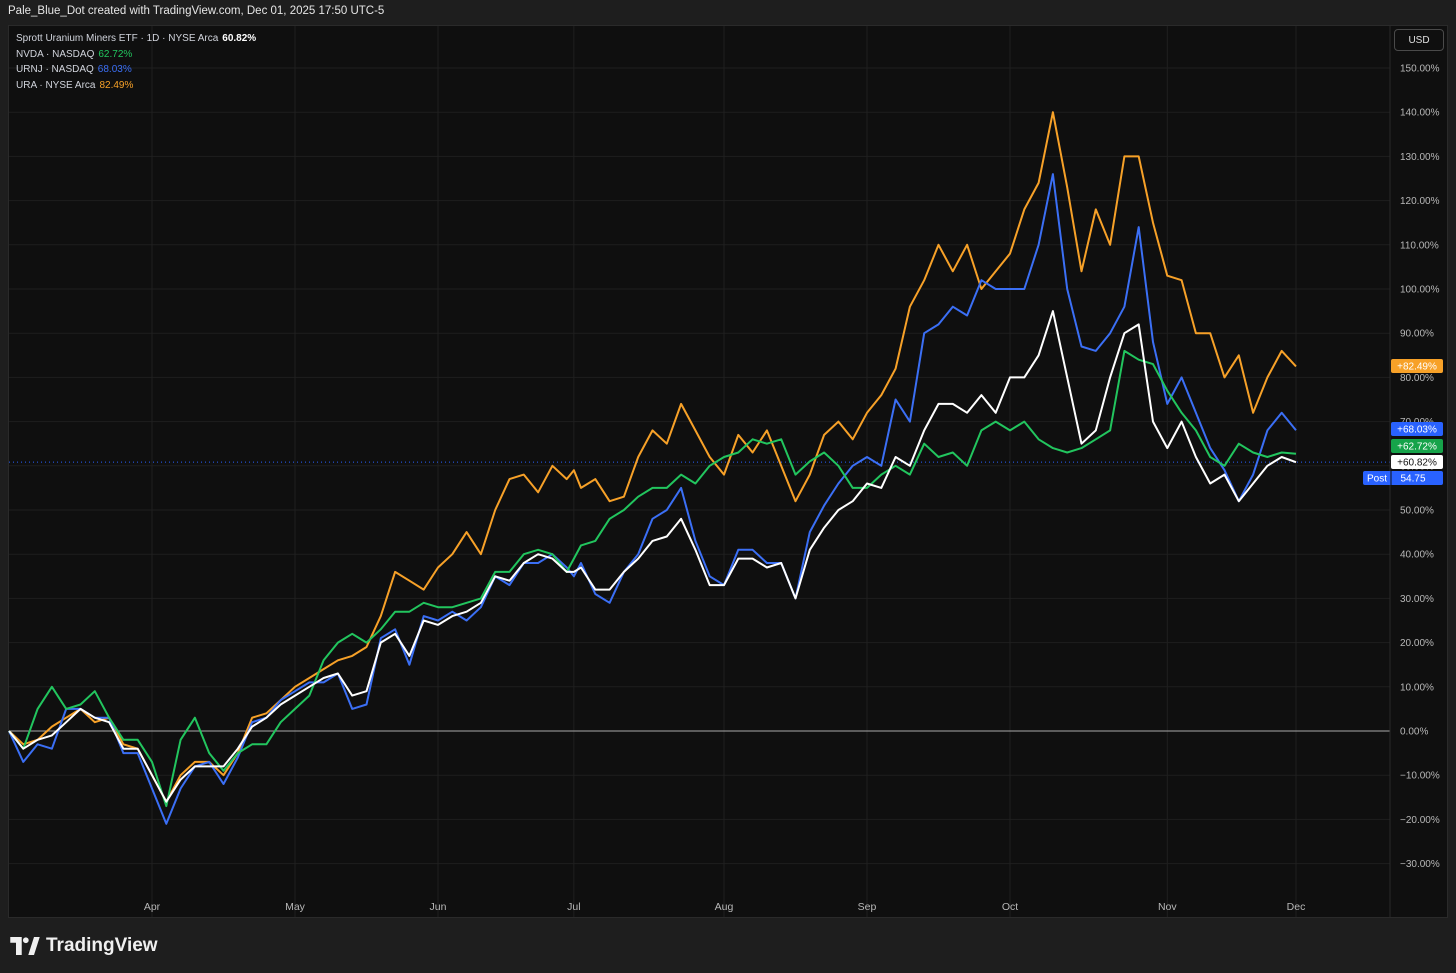 This screenshot has width=1456, height=973. What do you see at coordinates (1419, 245) in the screenshot?
I see `y-tick-label: 110.00%` at bounding box center [1419, 245].